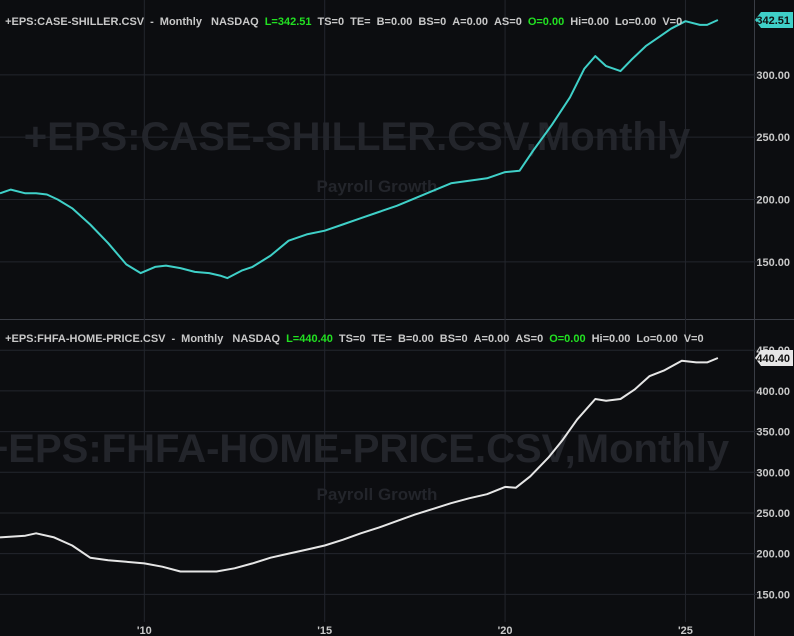 The height and width of the screenshot is (636, 794). What do you see at coordinates (773, 433) in the screenshot?
I see `y-tick-label: 350.00` at bounding box center [773, 433].